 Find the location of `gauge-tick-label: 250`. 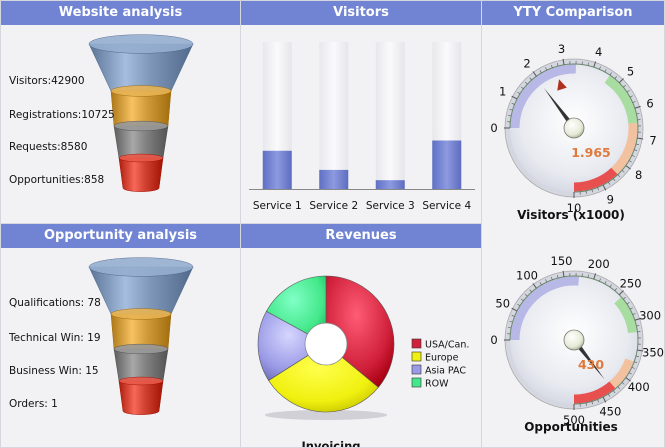

gauge-tick-label: 250 is located at coordinates (631, 283).